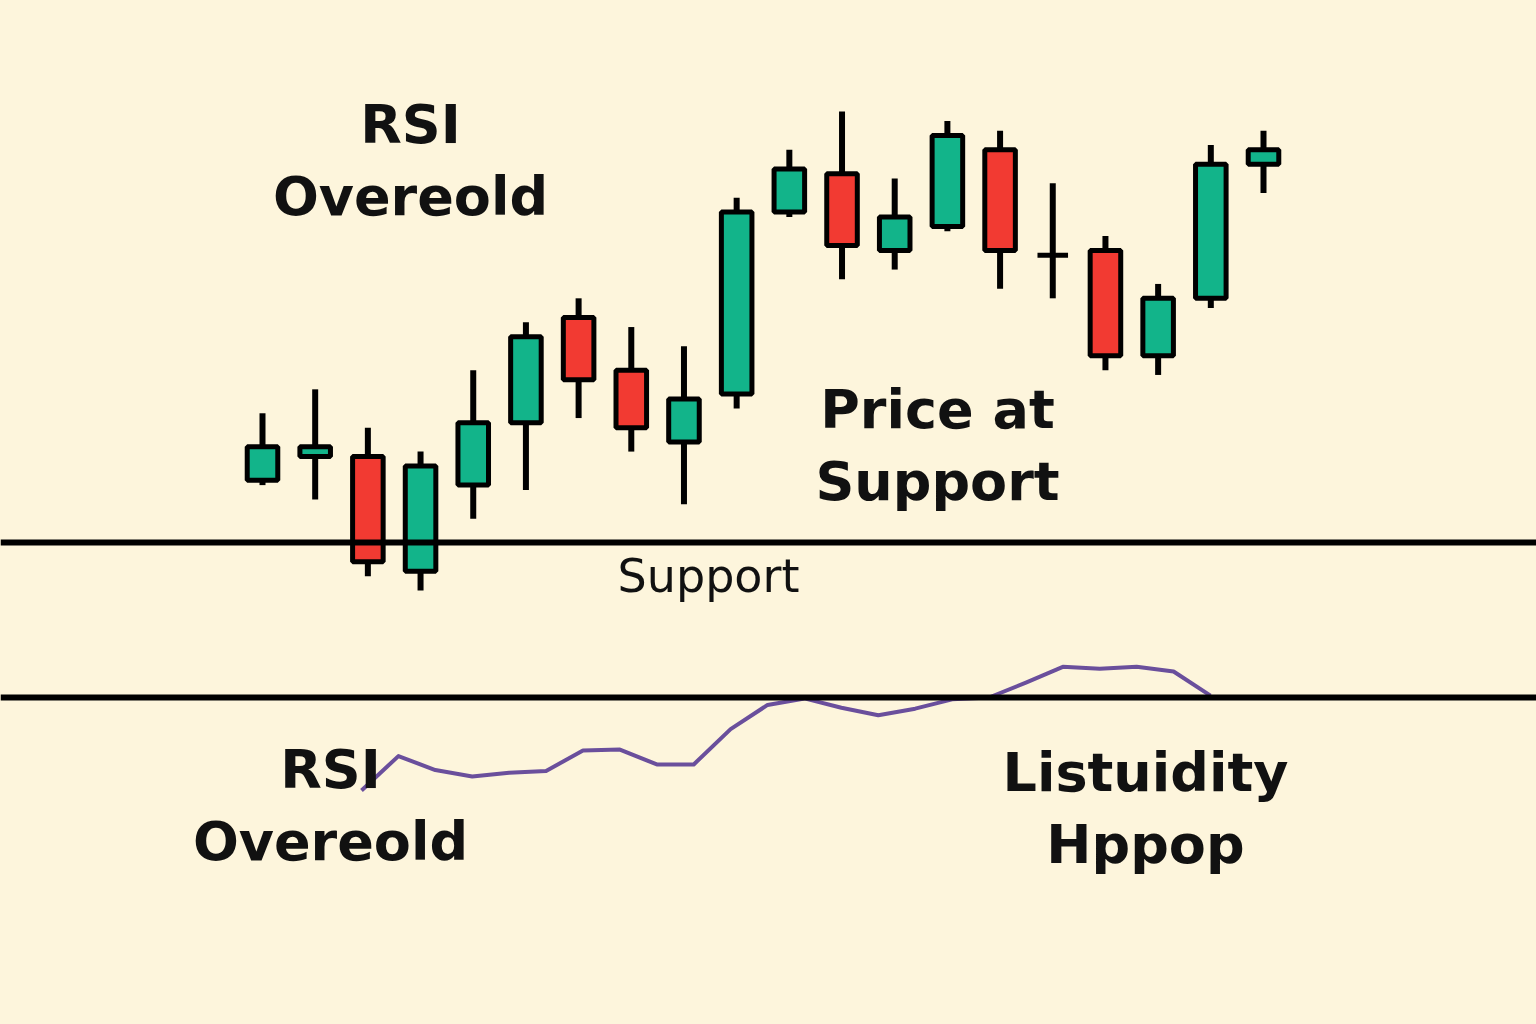 The height and width of the screenshot is (1024, 1536). What do you see at coordinates (937, 445) in the screenshot?
I see `annotation: Price at Support` at bounding box center [937, 445].